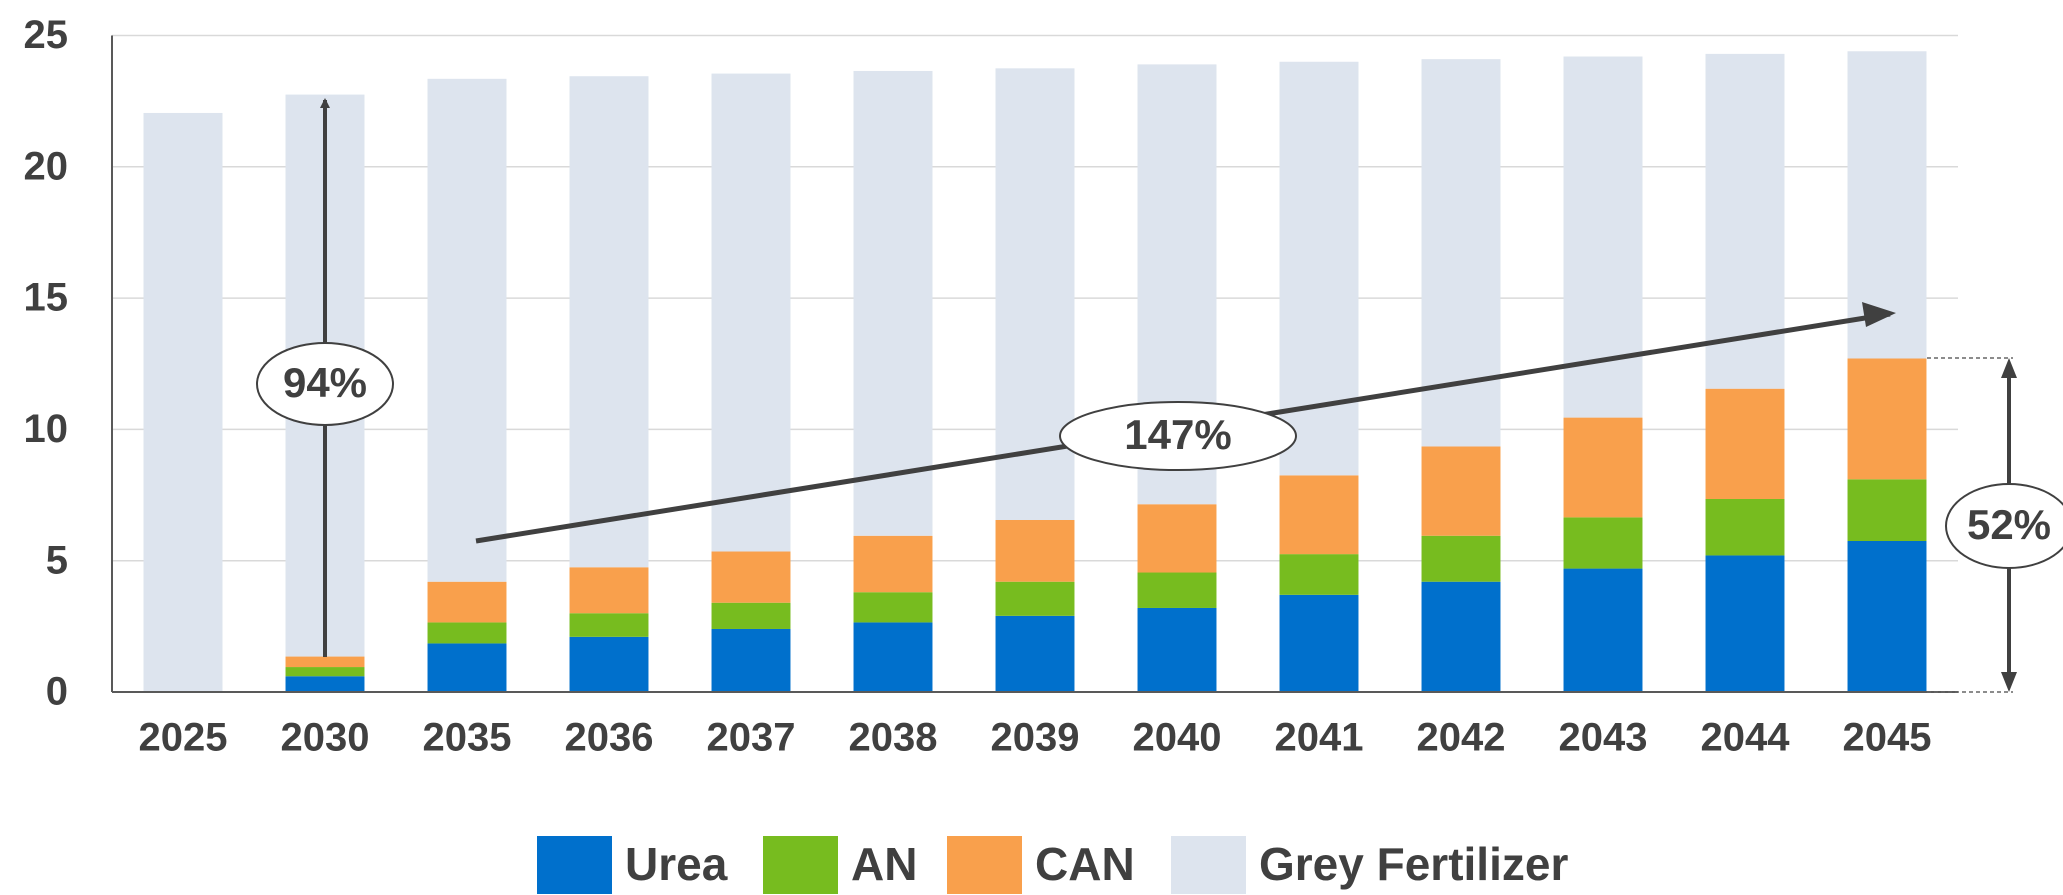 This screenshot has width=2063, height=895. I want to click on annotation: 147%, so click(1177, 434).